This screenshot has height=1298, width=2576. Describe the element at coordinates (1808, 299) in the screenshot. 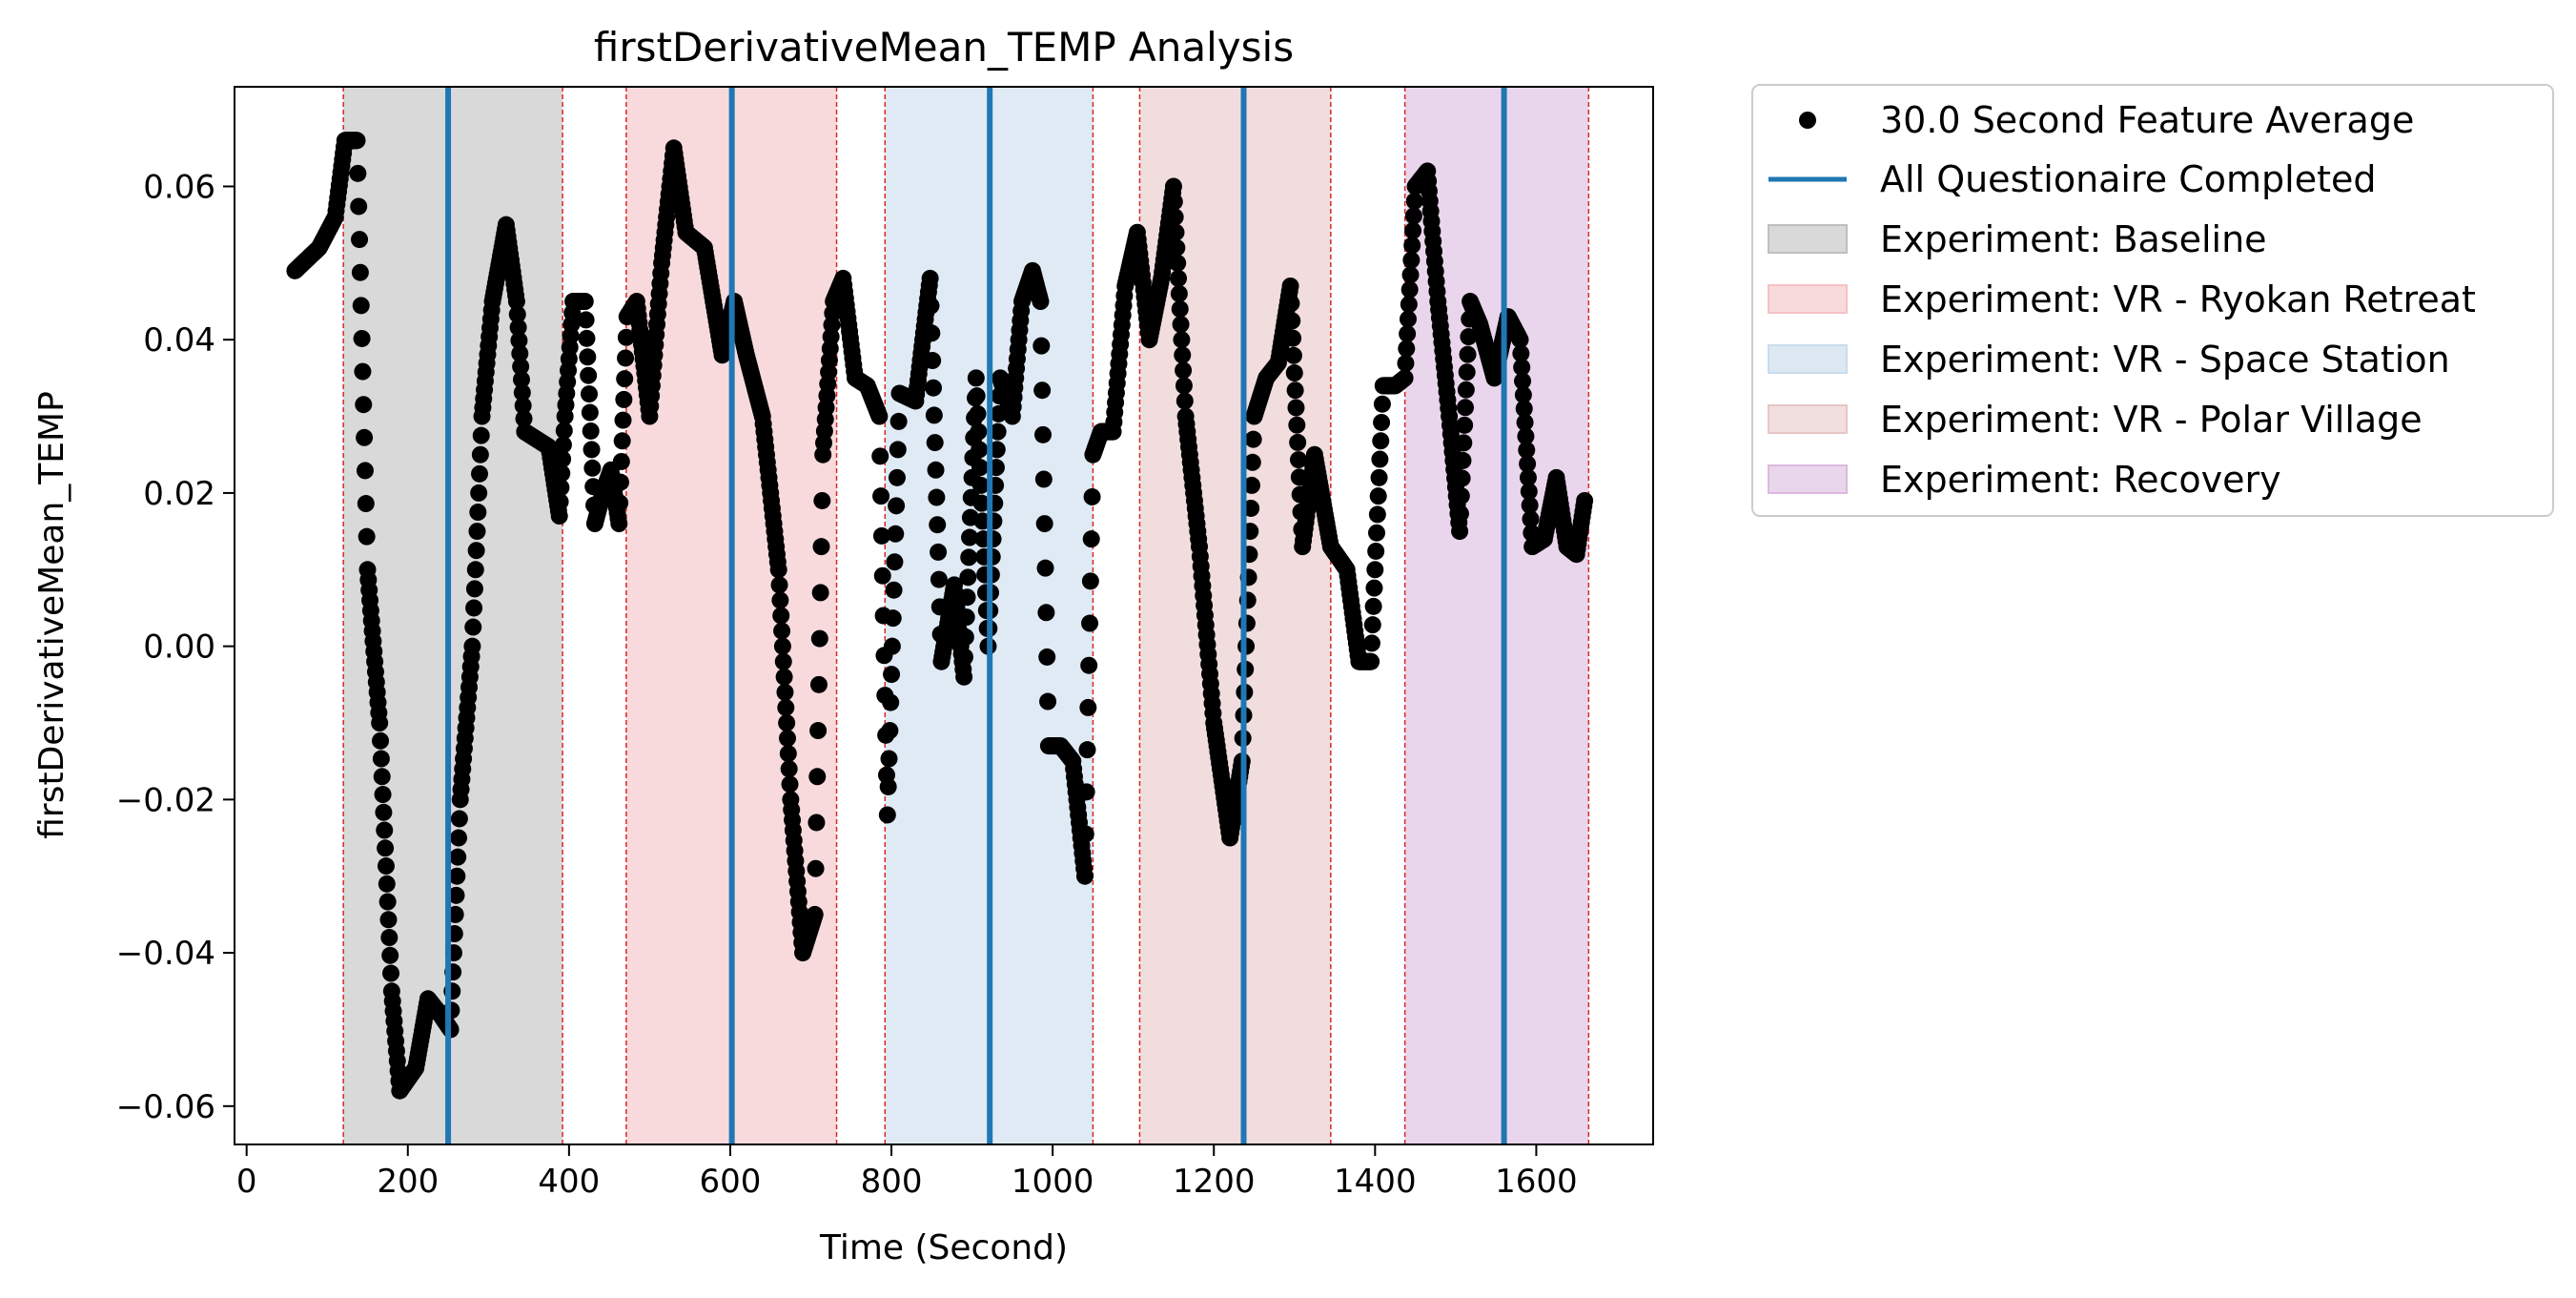

I see `legend-swatch-ryokan` at that location.